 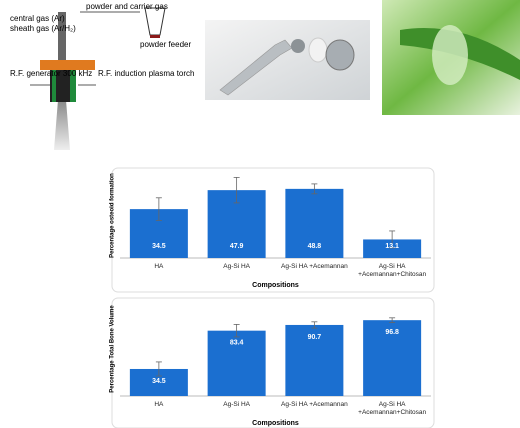 What do you see at coordinates (392, 332) in the screenshot?
I see `value-label: 96.8` at bounding box center [392, 332].